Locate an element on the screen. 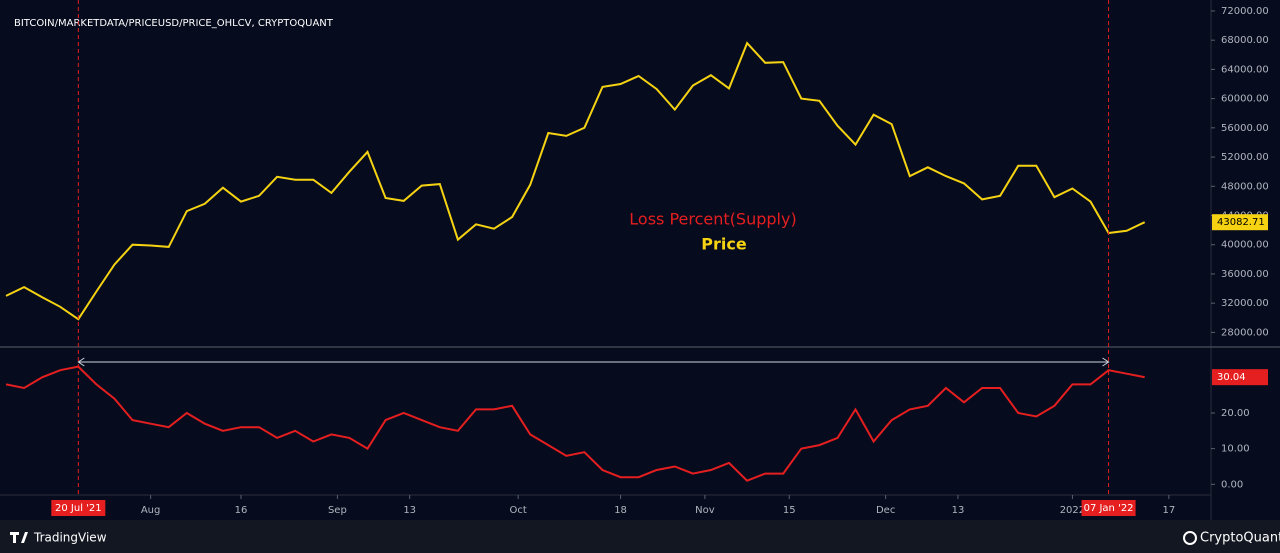  tradingview-logo: TradingView is located at coordinates (58, 538).